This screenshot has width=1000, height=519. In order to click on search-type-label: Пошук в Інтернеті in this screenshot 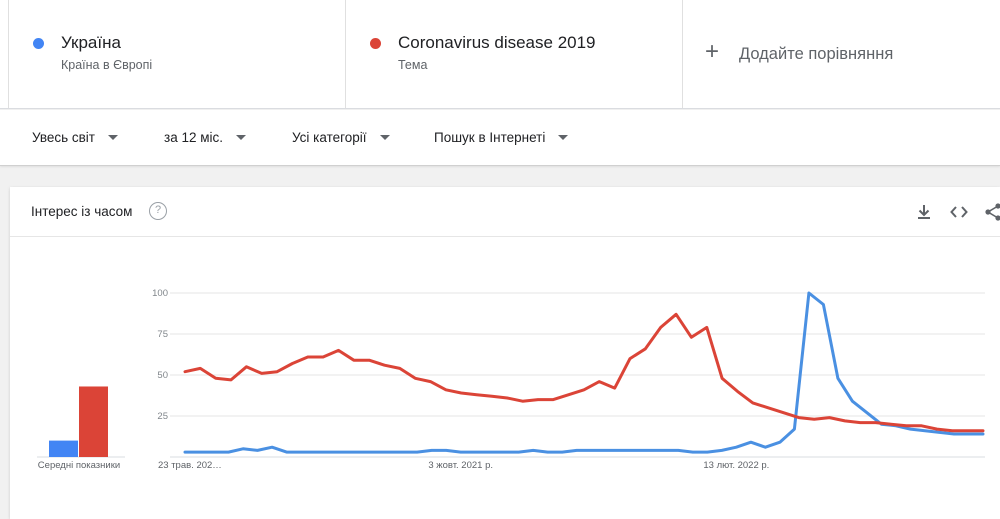, I will do `click(490, 137)`.